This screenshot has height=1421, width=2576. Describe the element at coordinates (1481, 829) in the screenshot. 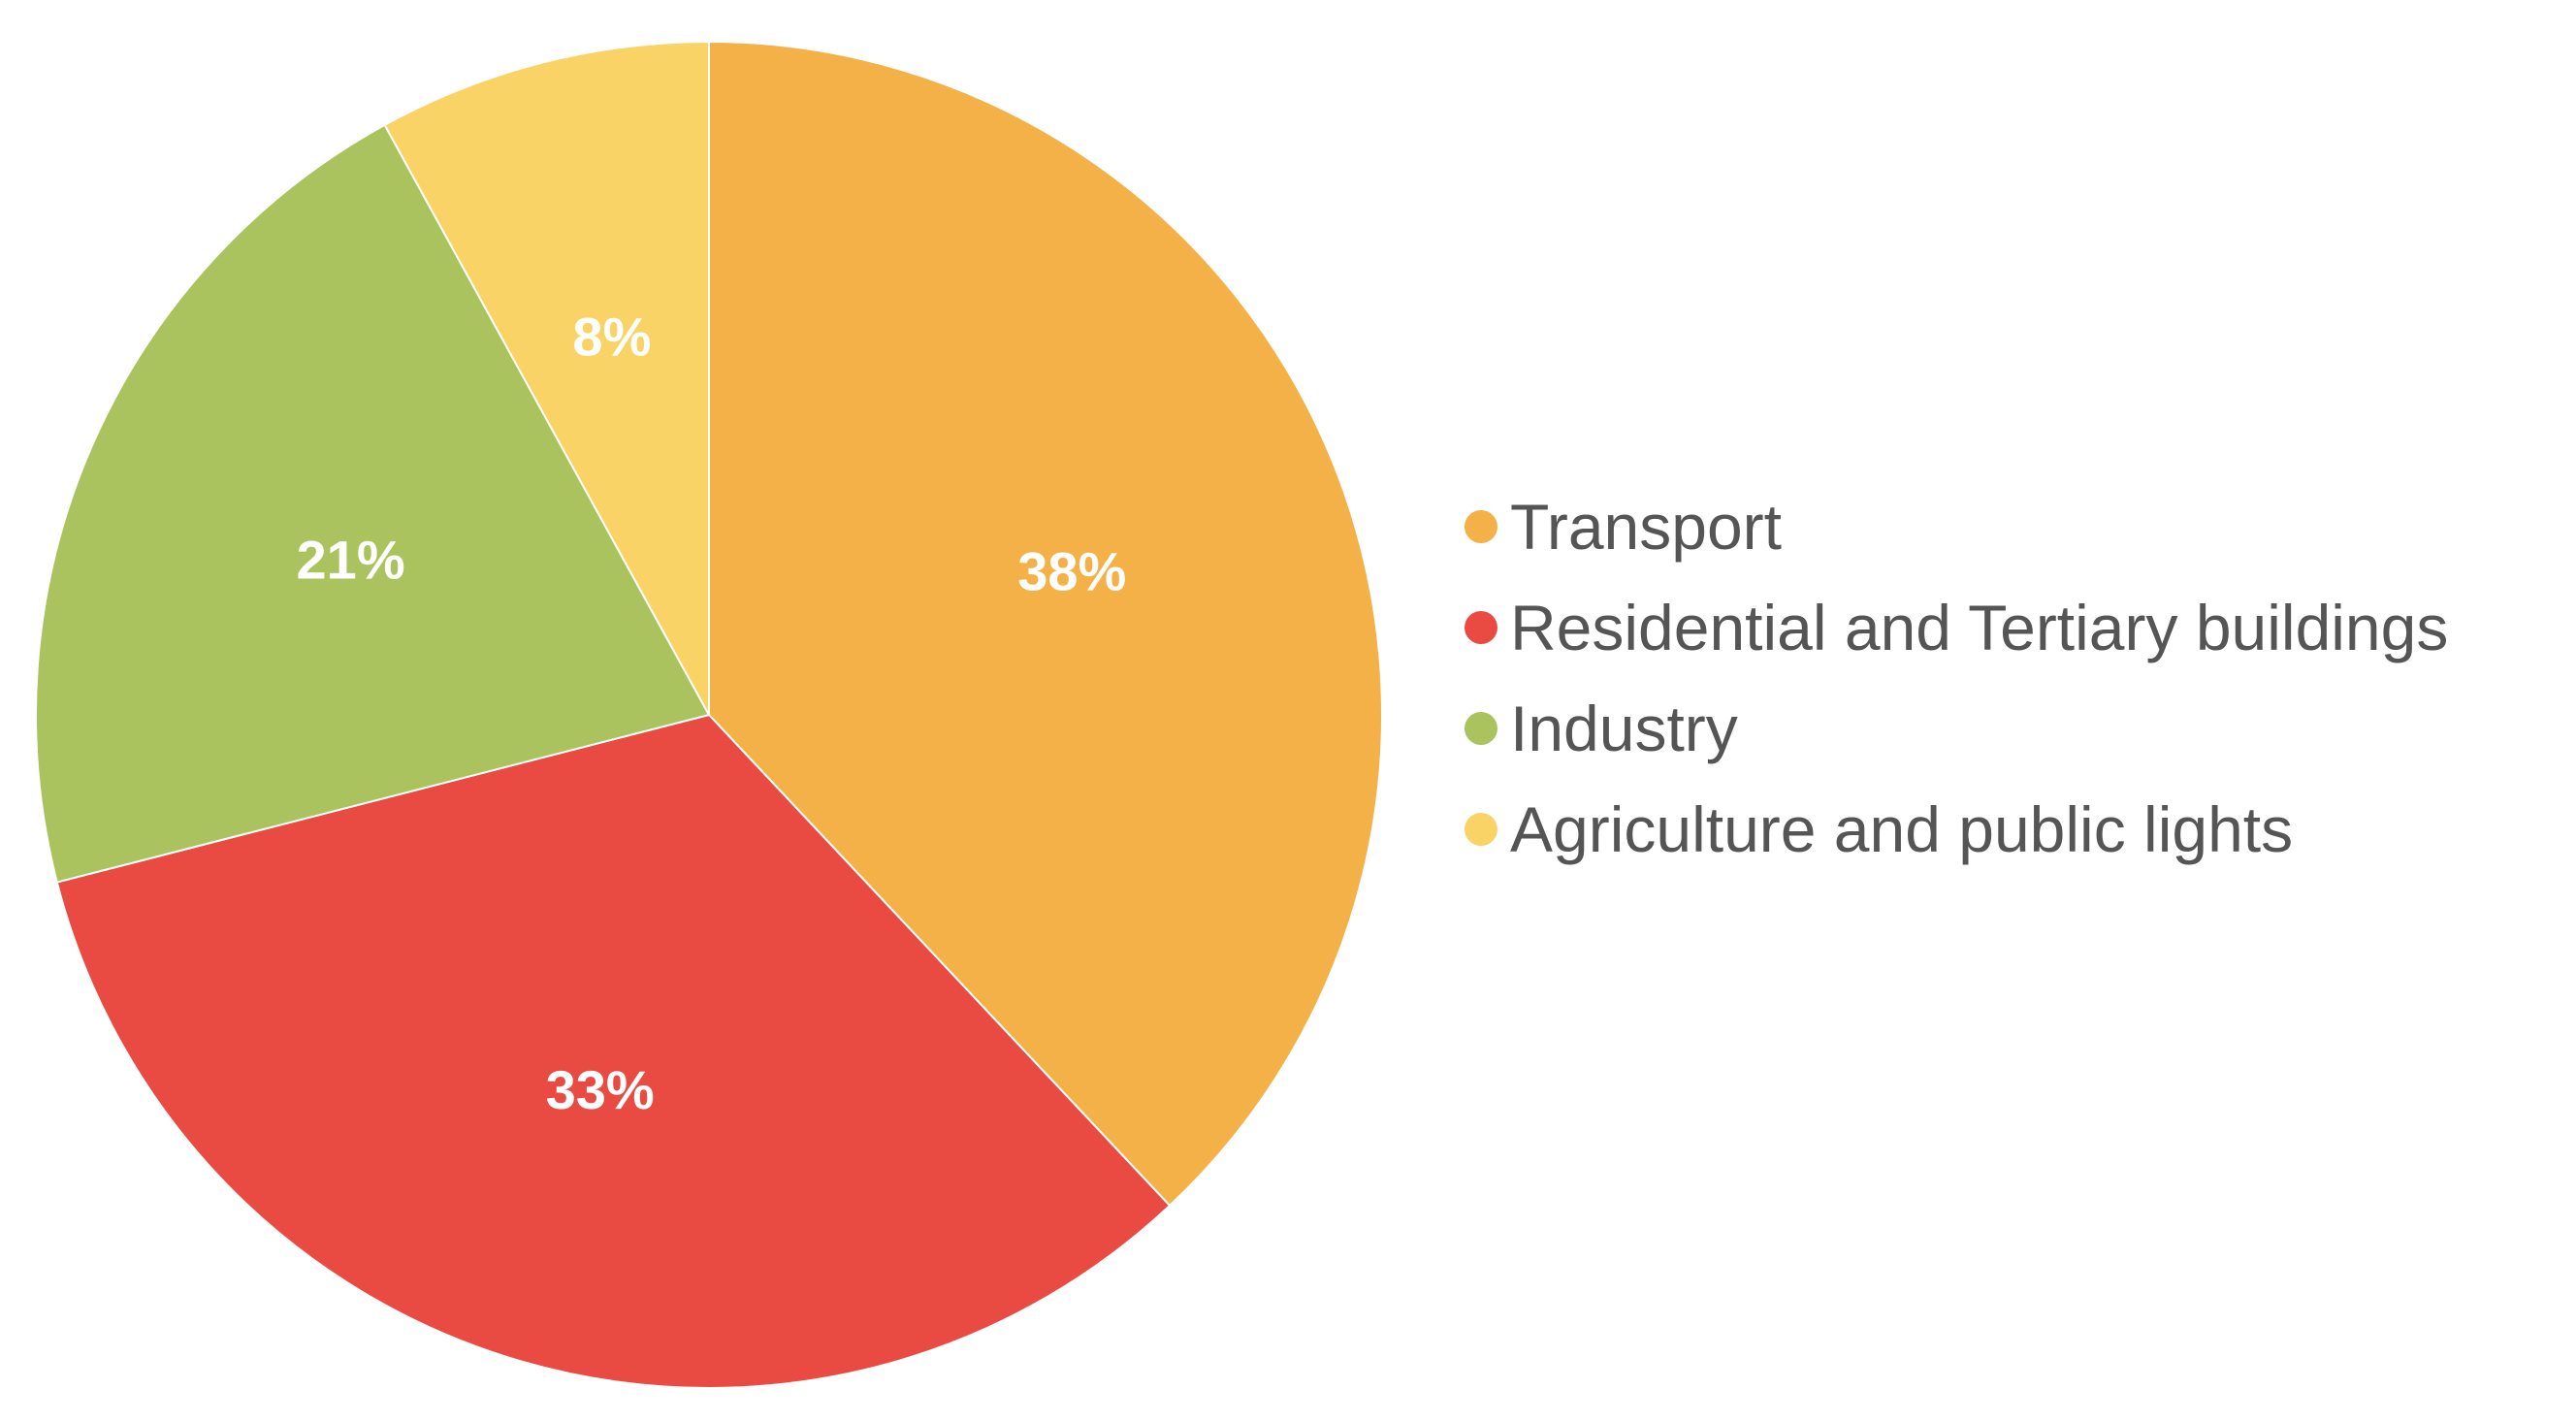

I see `legend-marker-agriculture-and-public-lights` at that location.